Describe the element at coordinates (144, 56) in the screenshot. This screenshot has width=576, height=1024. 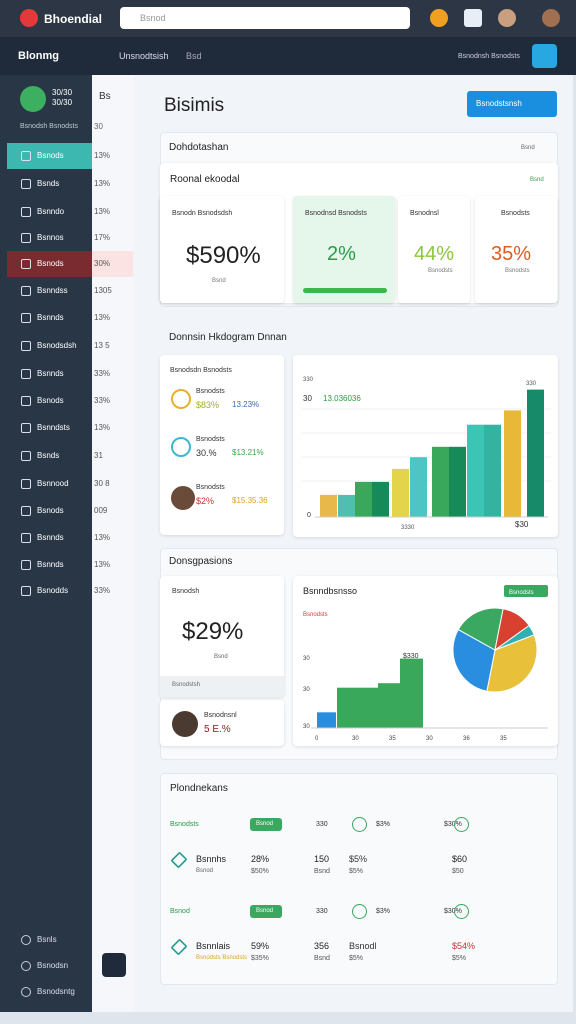
I see `nav-link: Unsnodtsish` at that location.